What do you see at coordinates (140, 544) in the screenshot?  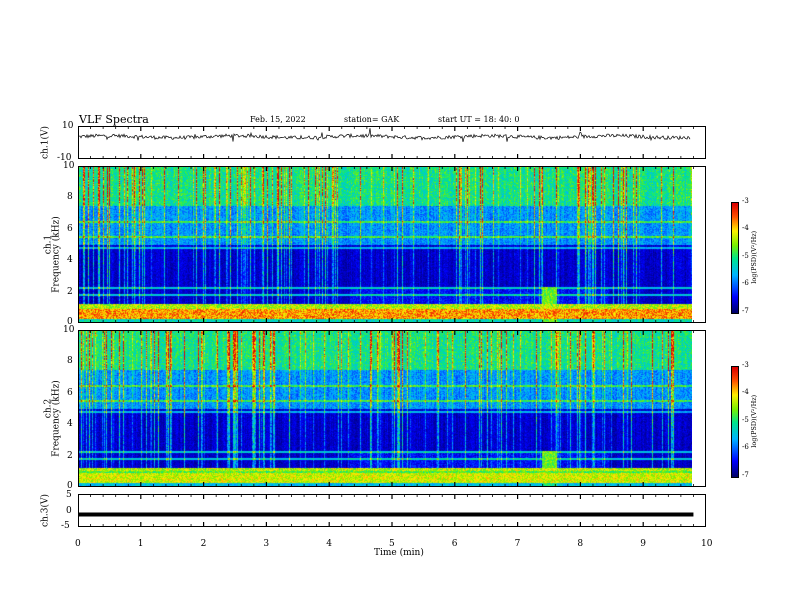 I see `x-tick-label: 1` at bounding box center [140, 544].